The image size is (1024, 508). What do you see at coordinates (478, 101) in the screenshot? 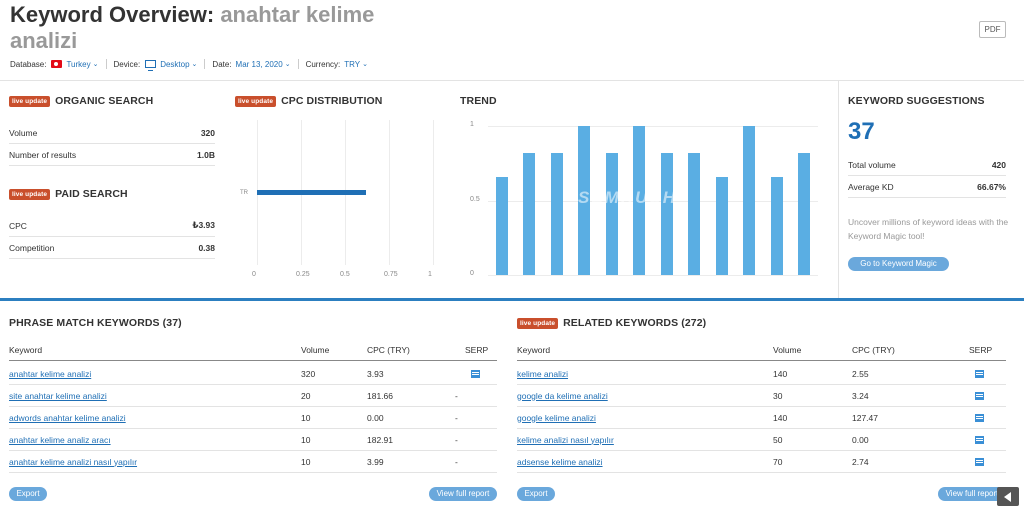
I see `trend-title: TREND` at bounding box center [478, 101].